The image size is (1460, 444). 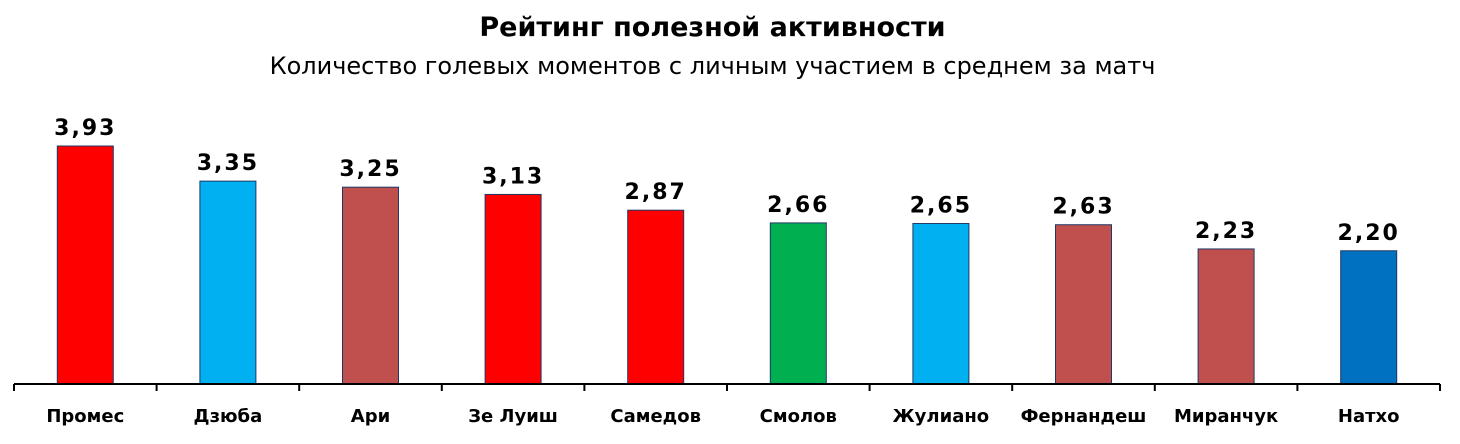 What do you see at coordinates (228, 163) in the screenshot?
I see `bar-value-label: 3,35` at bounding box center [228, 163].